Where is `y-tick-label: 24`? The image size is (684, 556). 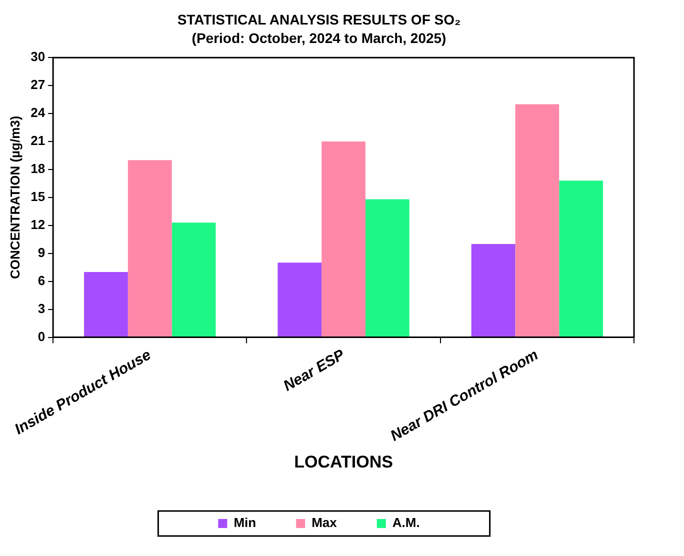 y-tick-label: 24 is located at coordinates (38, 112).